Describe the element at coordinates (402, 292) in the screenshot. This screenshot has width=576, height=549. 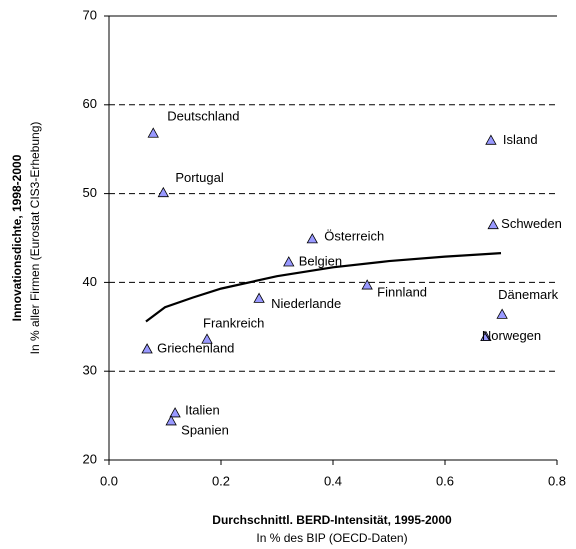
I see `point-label: Finnland` at that location.